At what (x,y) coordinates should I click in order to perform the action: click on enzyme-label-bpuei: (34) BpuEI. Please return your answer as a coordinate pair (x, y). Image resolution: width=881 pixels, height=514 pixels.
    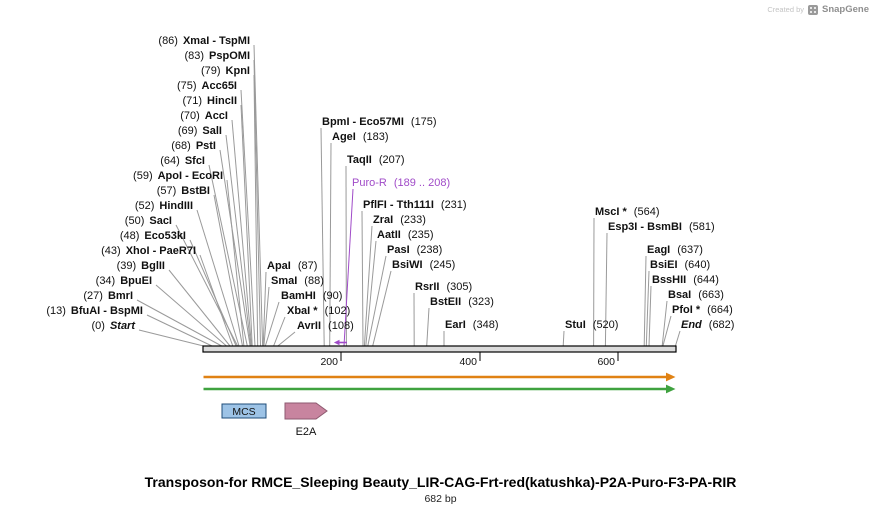
    Looking at the image, I should click on (124, 281).